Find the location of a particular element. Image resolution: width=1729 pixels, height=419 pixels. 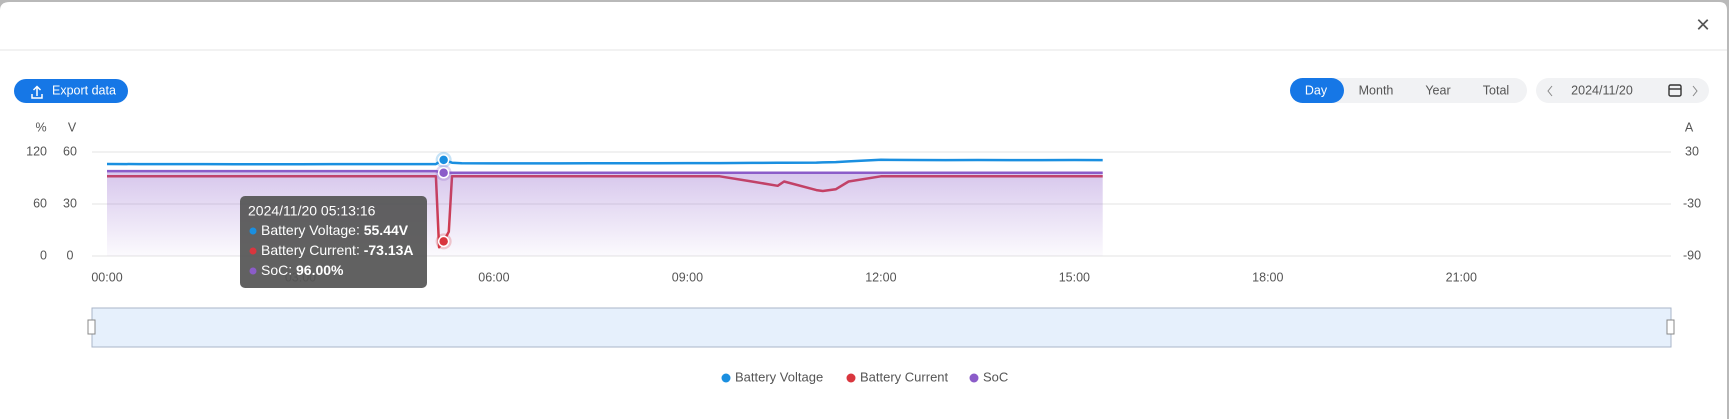

close-button: × is located at coordinates (1703, 24).